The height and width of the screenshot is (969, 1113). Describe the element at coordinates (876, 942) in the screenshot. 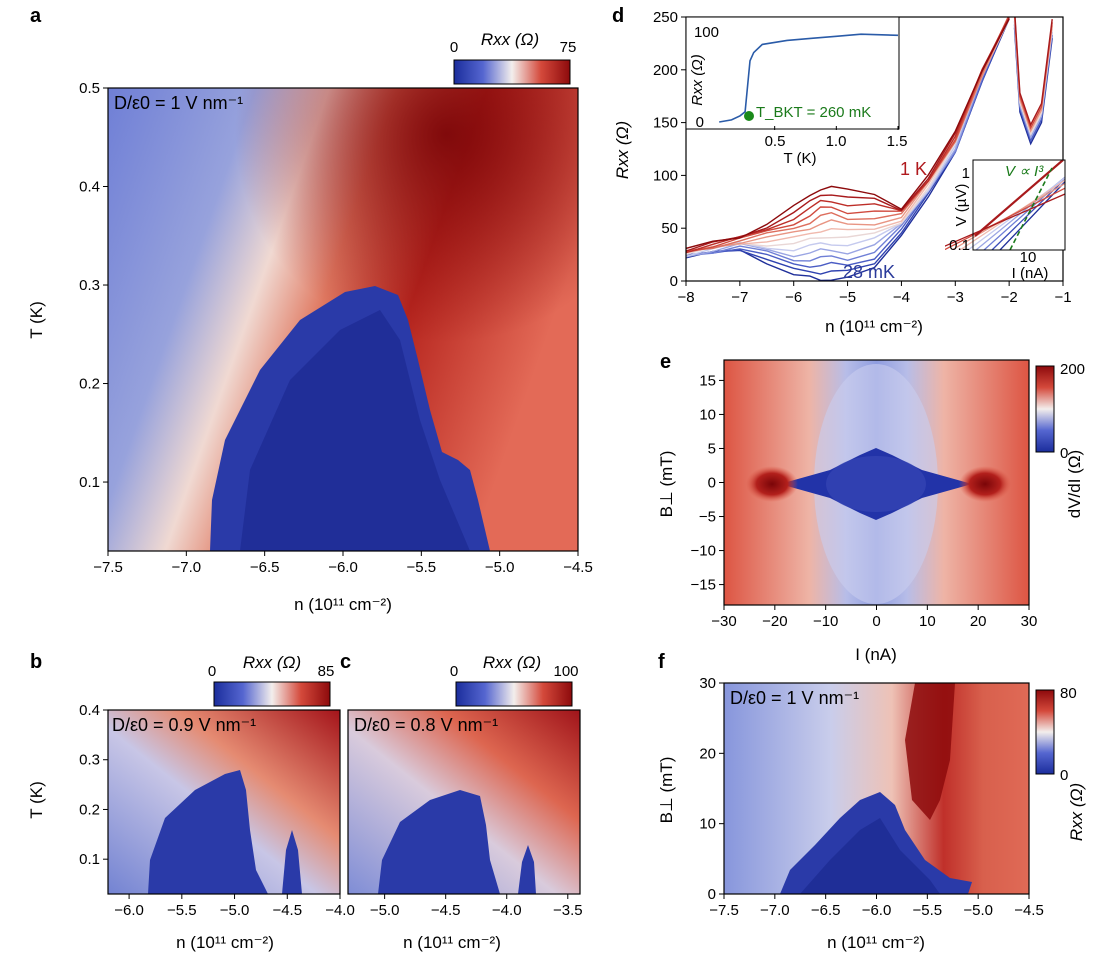

I see `xlabel-f: n (10¹¹ cm⁻²)` at that location.